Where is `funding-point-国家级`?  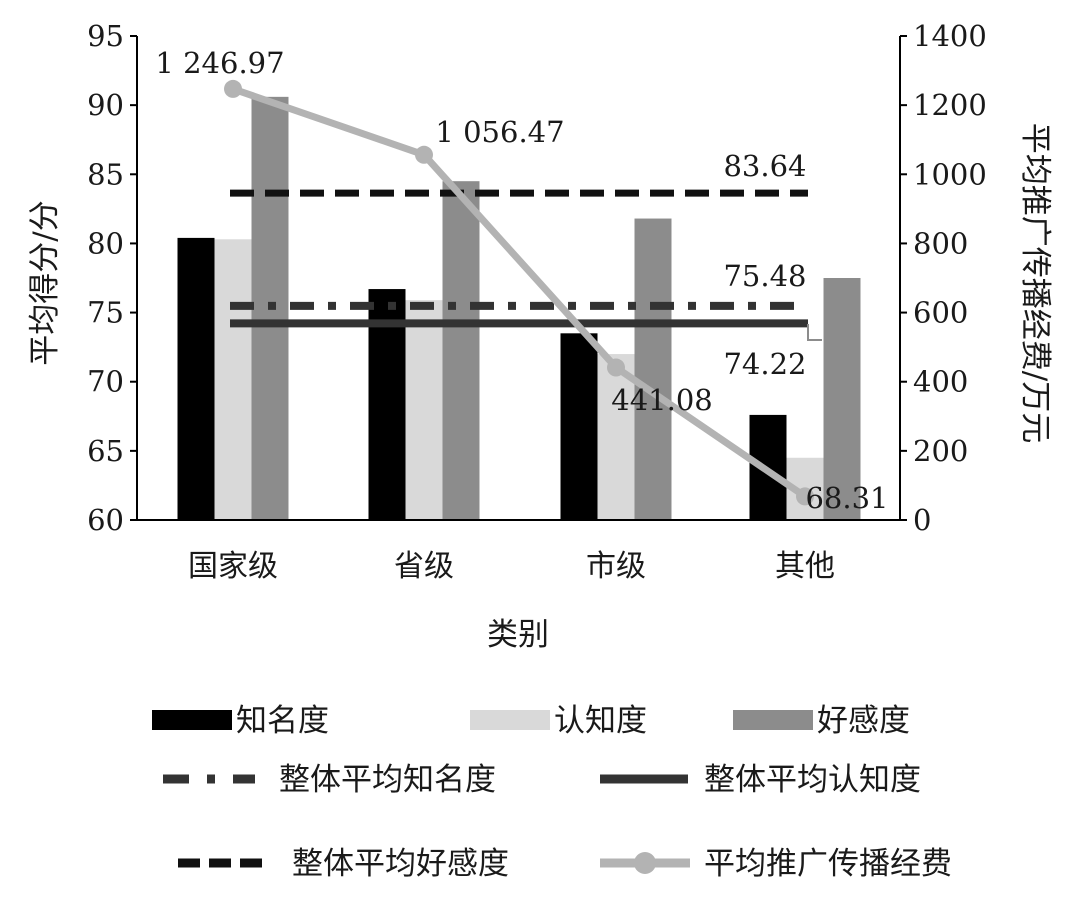
funding-point-国家级 is located at coordinates (233, 88).